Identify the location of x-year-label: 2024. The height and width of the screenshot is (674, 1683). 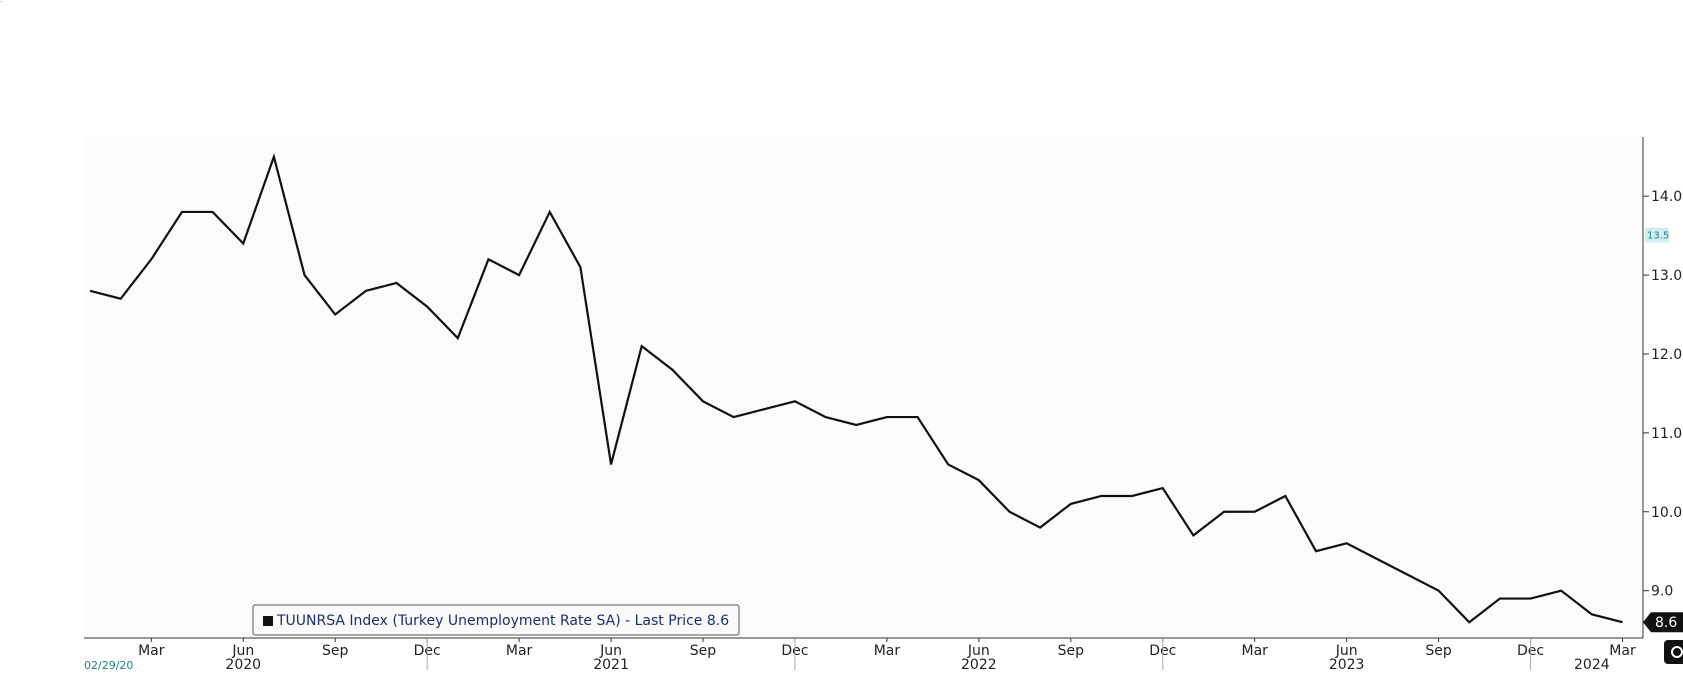
(1592, 663).